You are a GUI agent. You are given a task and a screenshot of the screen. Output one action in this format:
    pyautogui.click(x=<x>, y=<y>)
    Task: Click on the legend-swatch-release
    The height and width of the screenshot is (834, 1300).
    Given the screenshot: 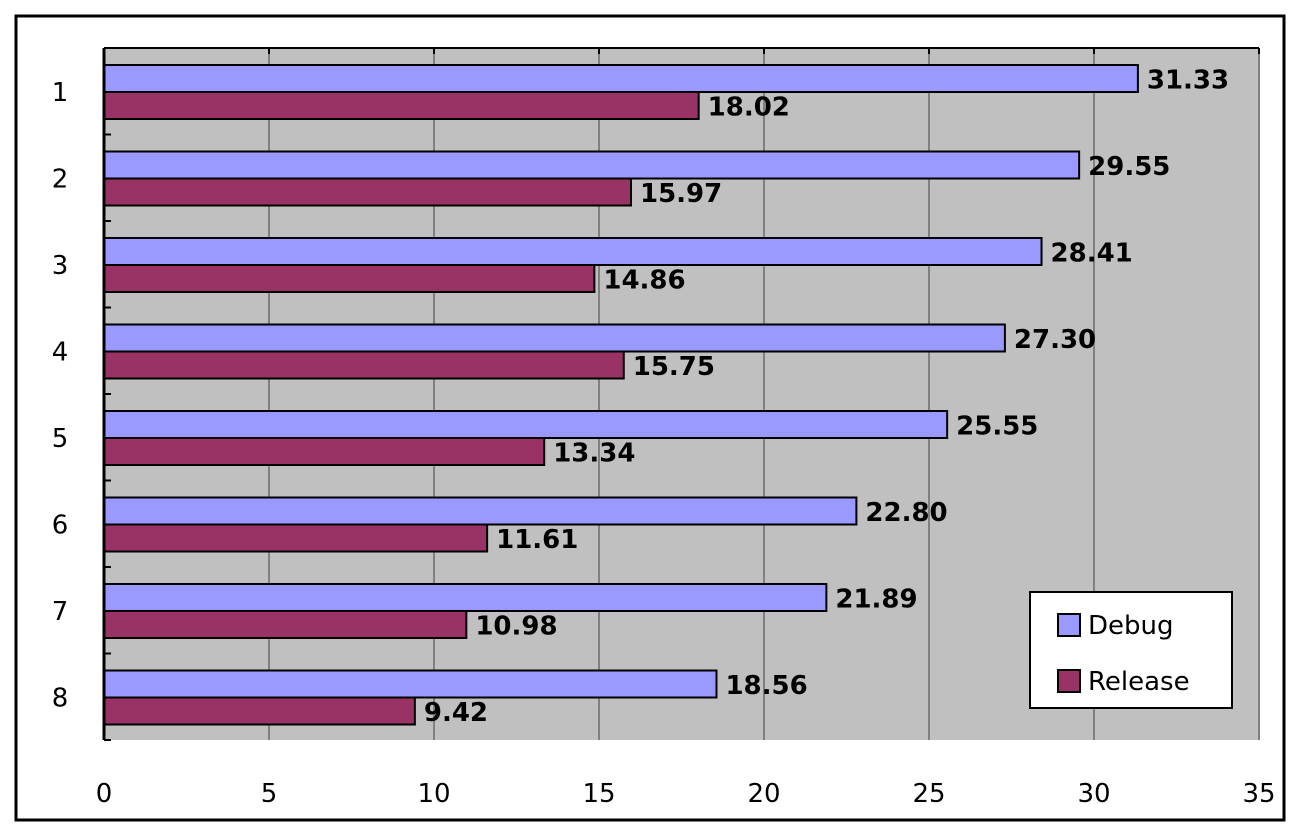 What is the action you would take?
    pyautogui.click(x=1069, y=681)
    